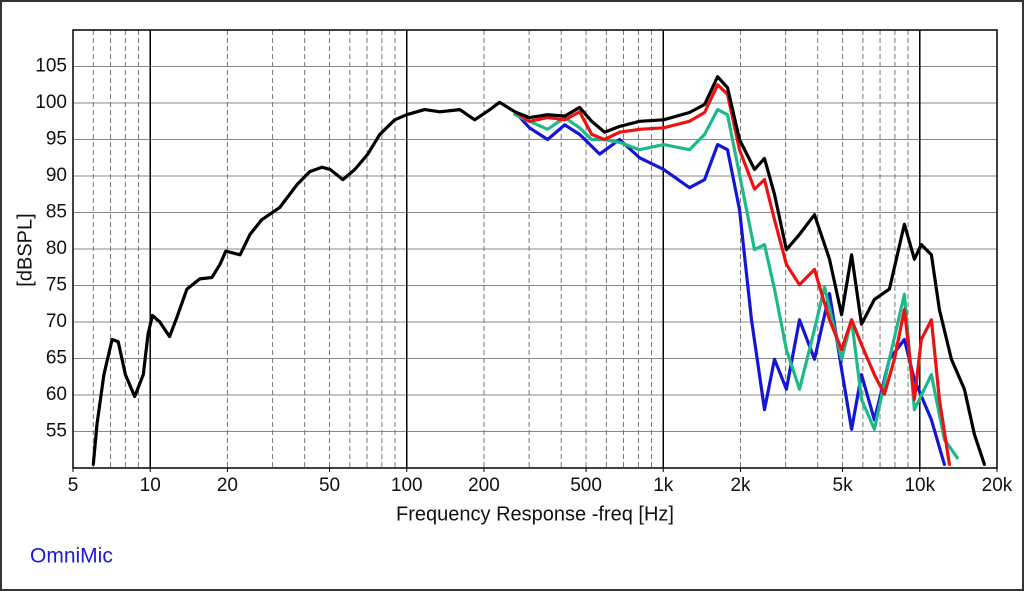 The width and height of the screenshot is (1024, 596). Describe the element at coordinates (56, 431) in the screenshot. I see `y-tick-label: 55` at that location.